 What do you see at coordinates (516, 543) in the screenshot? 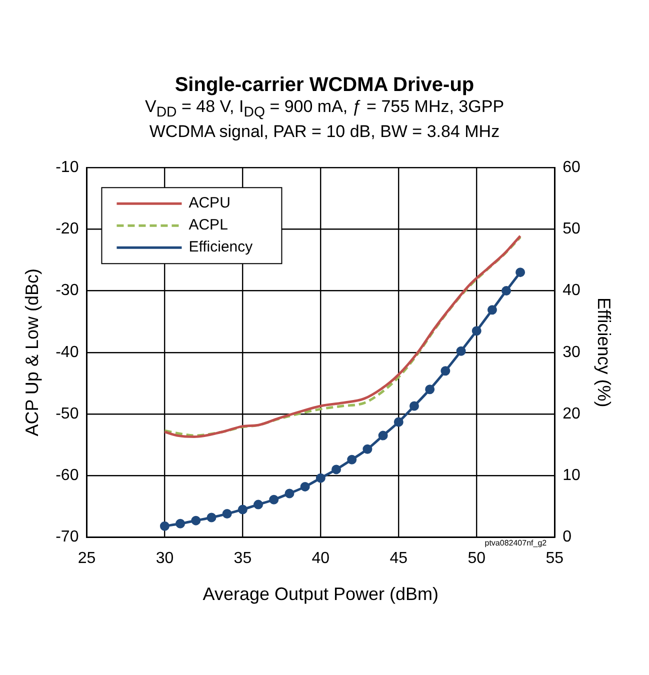
I see `text: ptva082407nf_g2` at bounding box center [516, 543].